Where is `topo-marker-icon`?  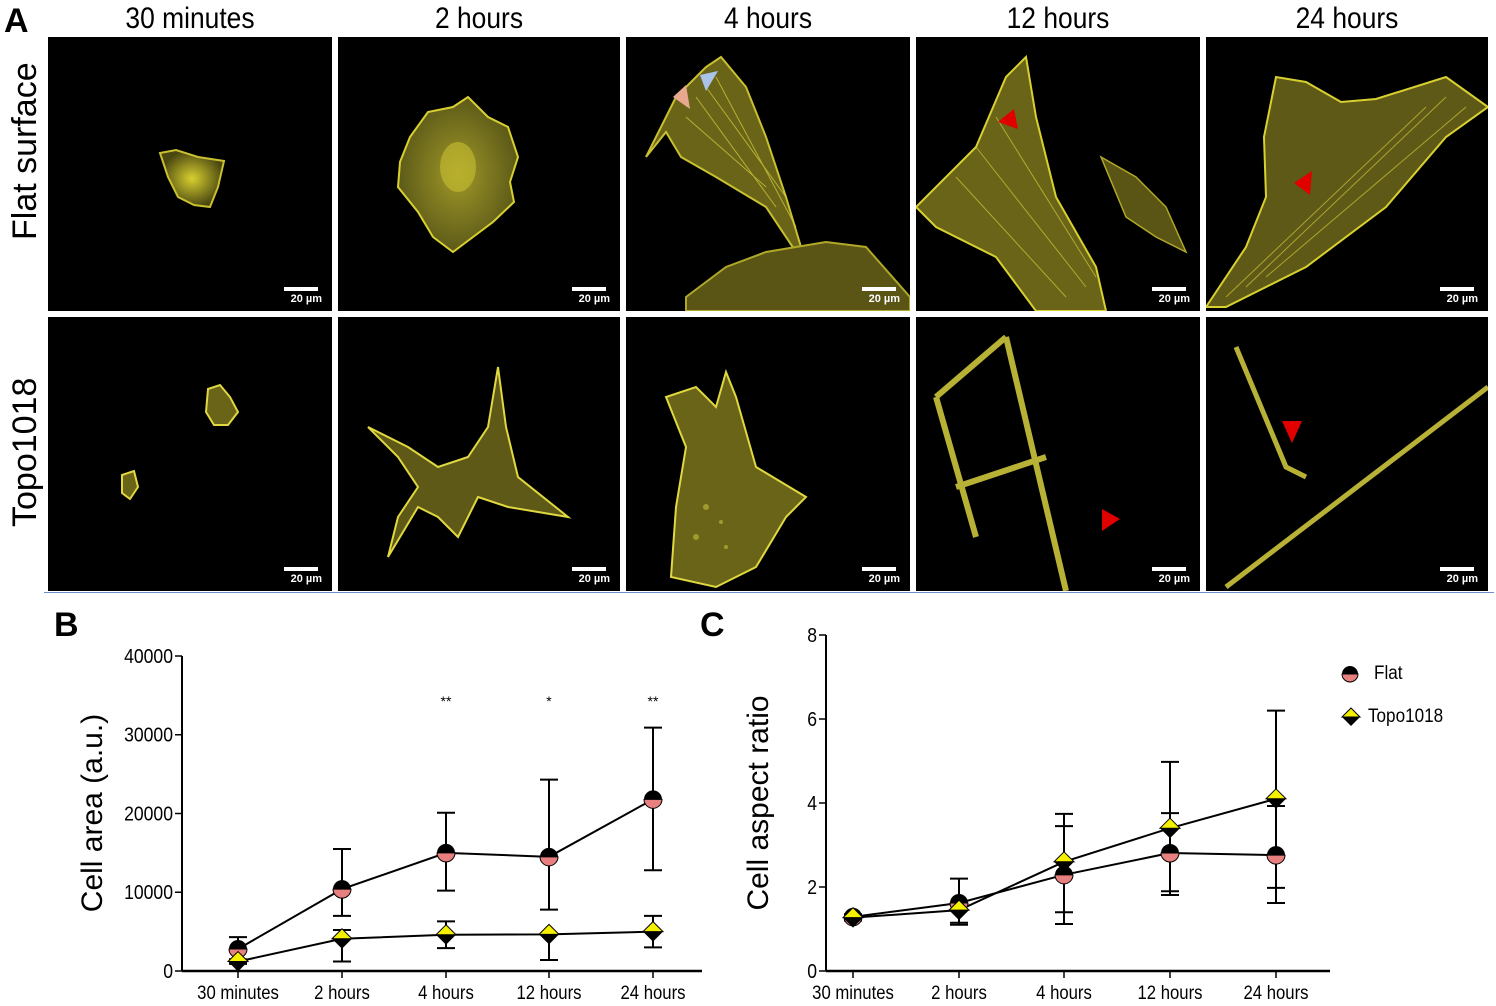
topo-marker-icon is located at coordinates (1351, 716).